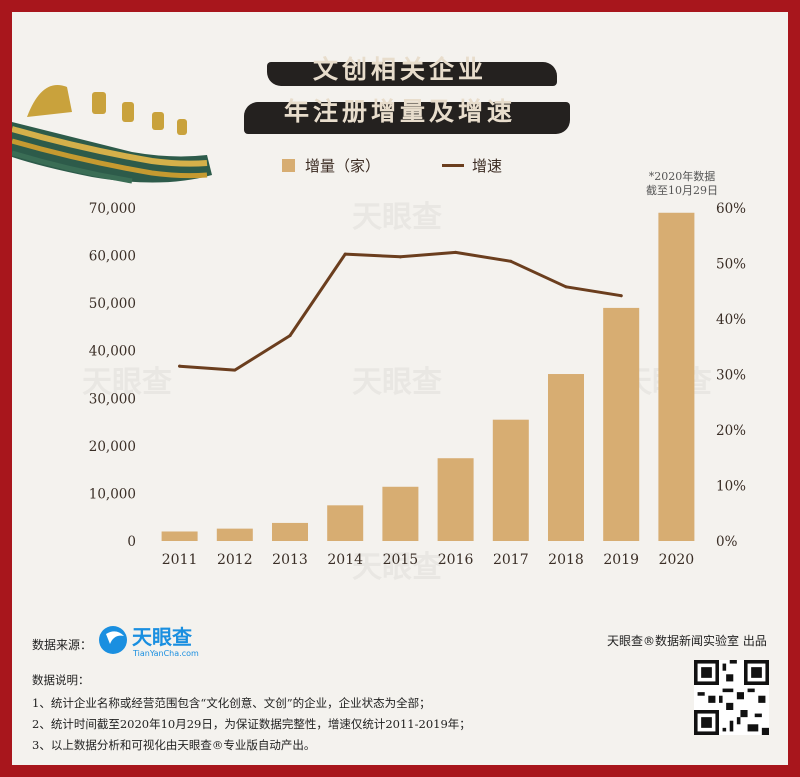 The width and height of the screenshot is (800, 777). Describe the element at coordinates (231, 703) in the screenshot. I see `note-1: 1、统计企业名称或经营范围包含“文化创意、文创”的企业，企业状态为全部；` at that location.